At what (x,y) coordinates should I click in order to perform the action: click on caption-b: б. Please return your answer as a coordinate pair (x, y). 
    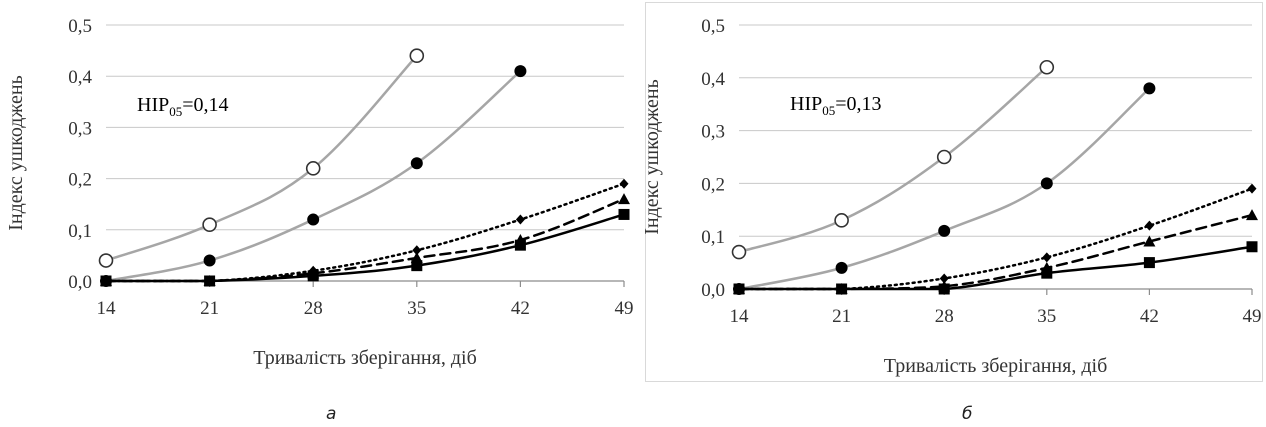
    Looking at the image, I should click on (967, 414).